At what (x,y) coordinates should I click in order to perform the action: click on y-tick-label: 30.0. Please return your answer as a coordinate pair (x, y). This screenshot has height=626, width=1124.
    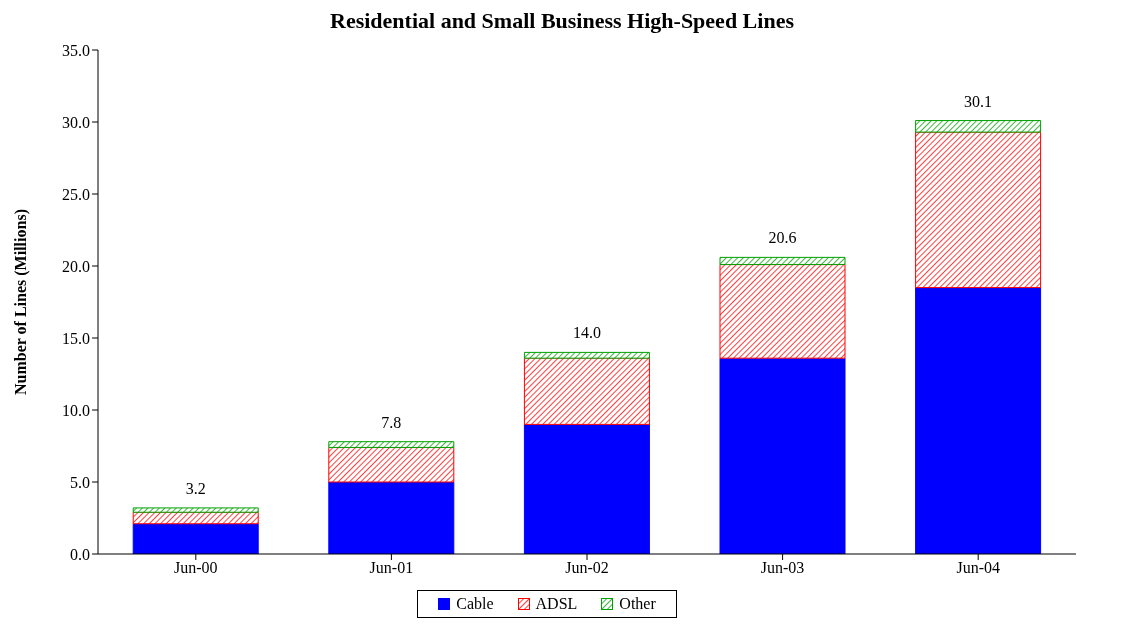
    Looking at the image, I should click on (76, 122).